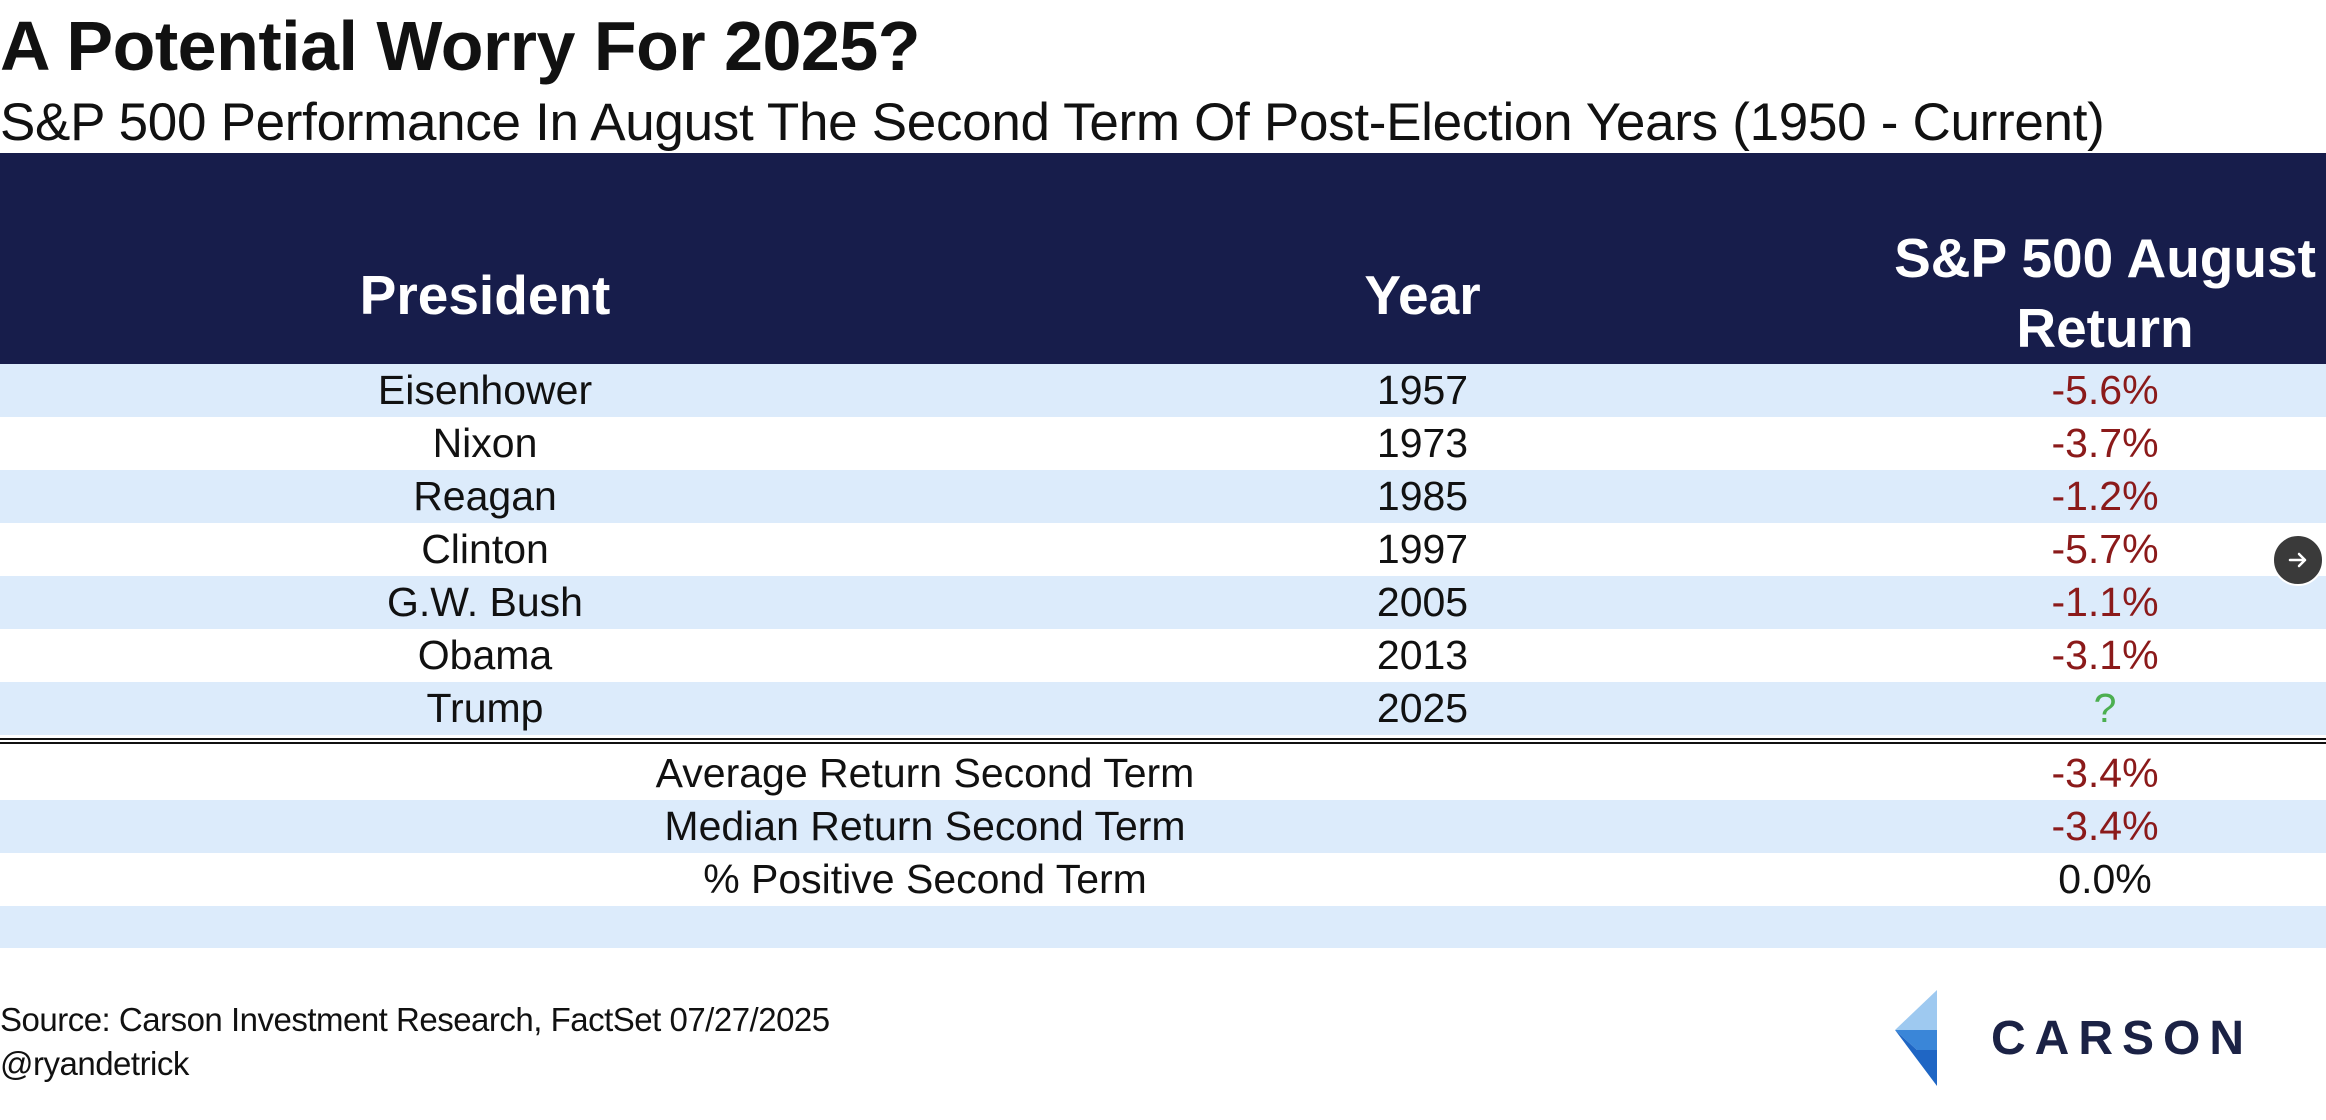  Describe the element at coordinates (1163, 879) in the screenshot. I see `summary-row: % Positive Second Term 0.0%` at that location.